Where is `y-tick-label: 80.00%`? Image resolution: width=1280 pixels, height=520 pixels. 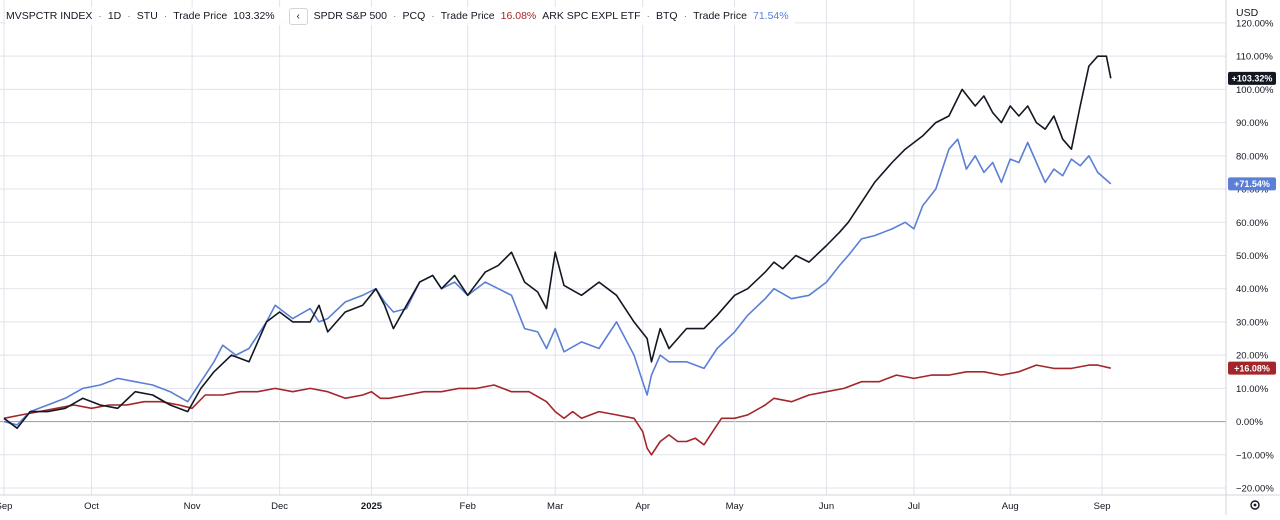
y-tick-label: 80.00% is located at coordinates (1252, 156).